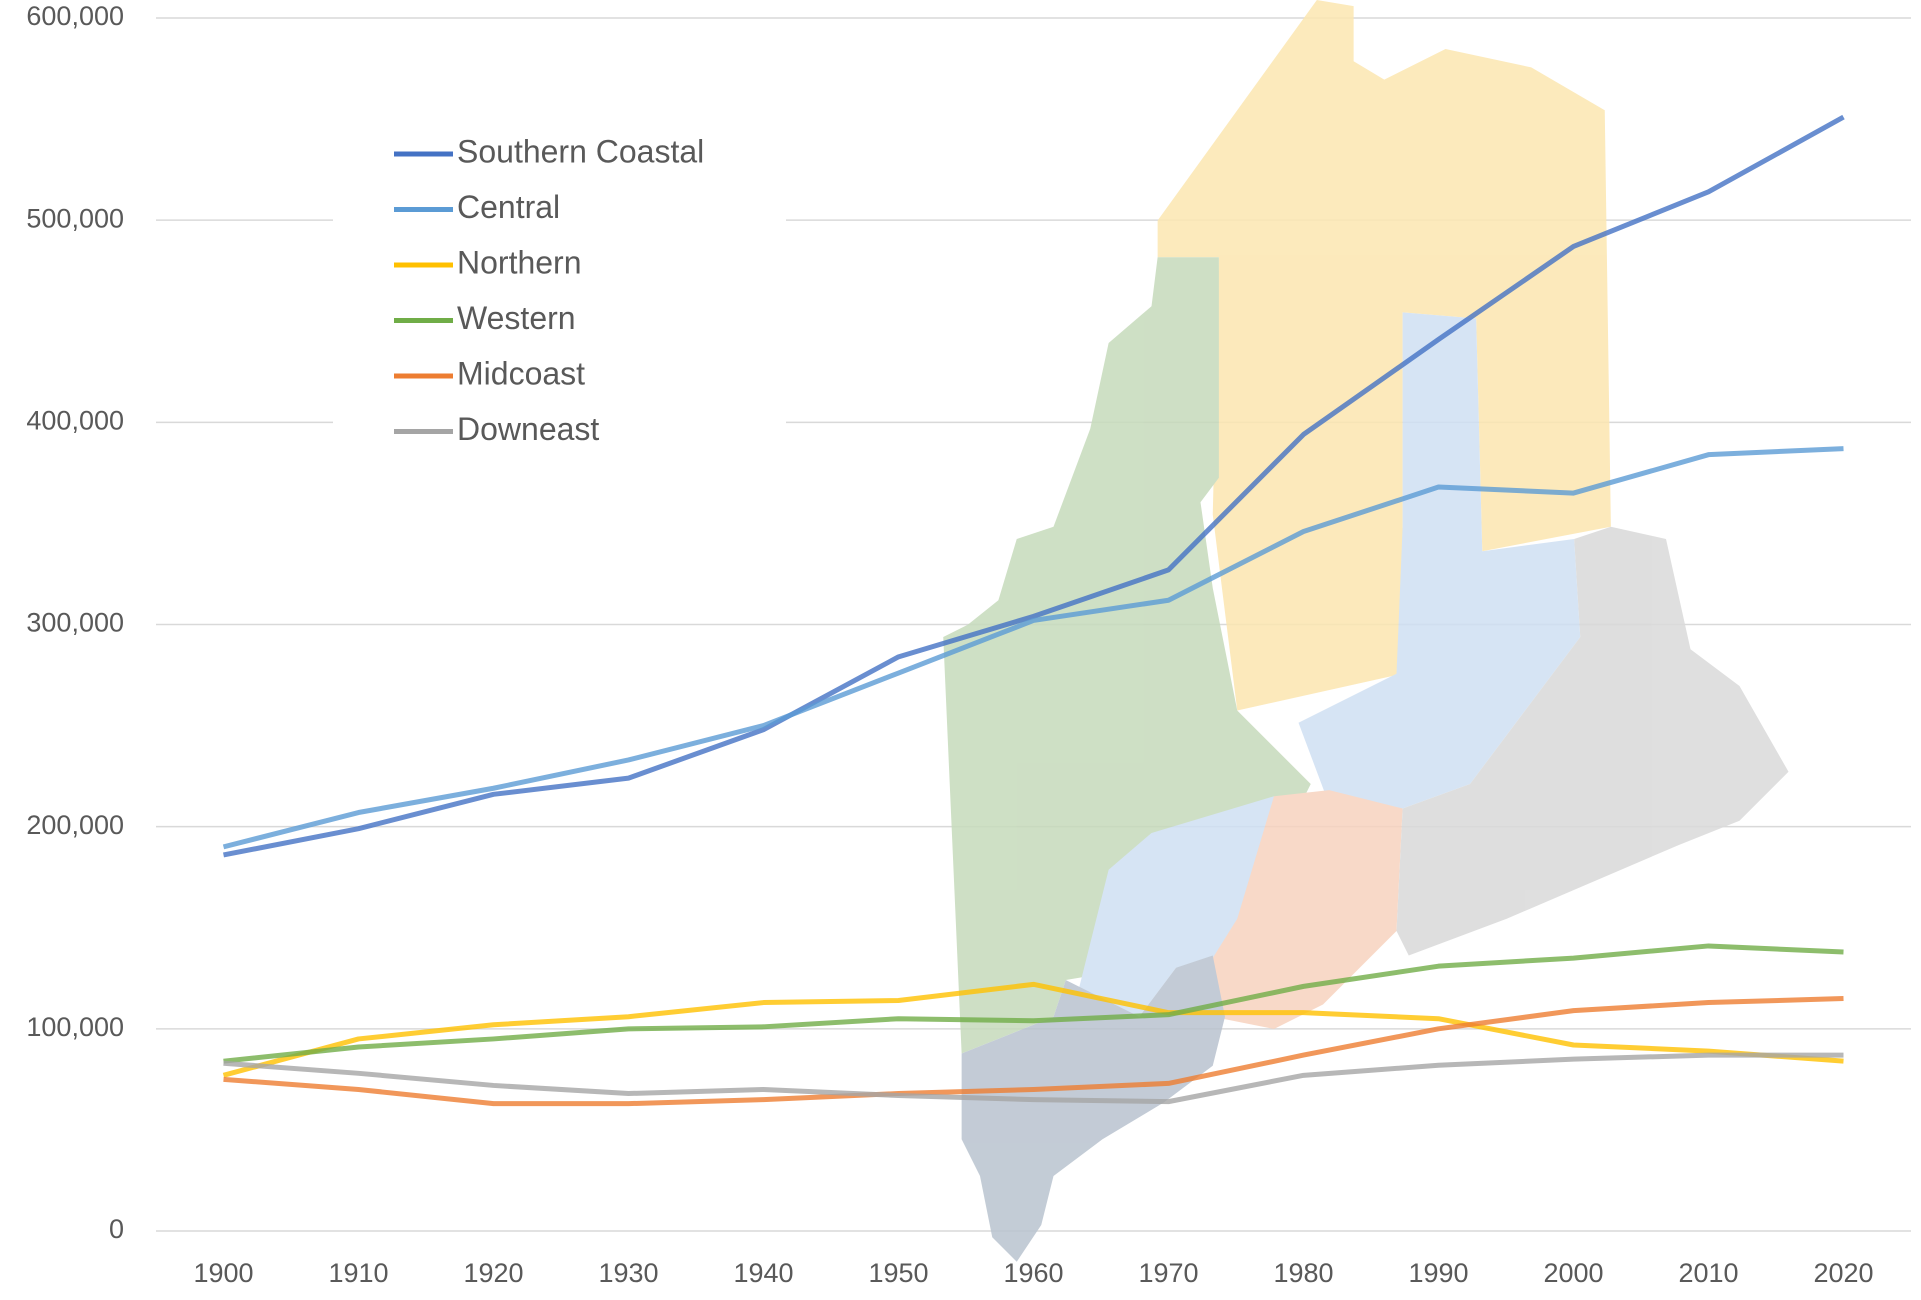  I want to click on legend-box, so click(559, 290).